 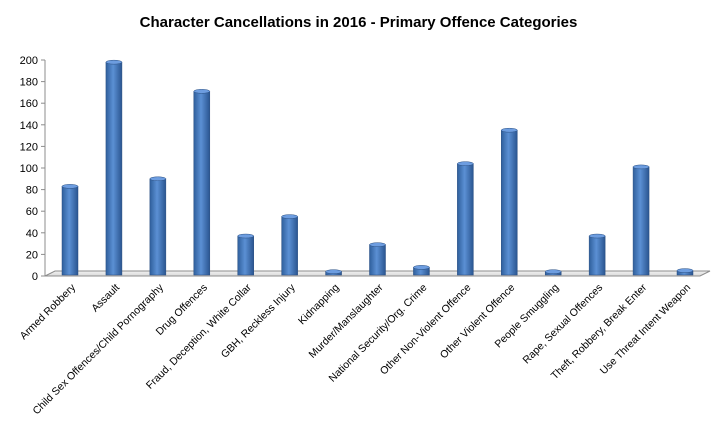 What do you see at coordinates (29, 147) in the screenshot?
I see `y-tick-label: 120` at bounding box center [29, 147].